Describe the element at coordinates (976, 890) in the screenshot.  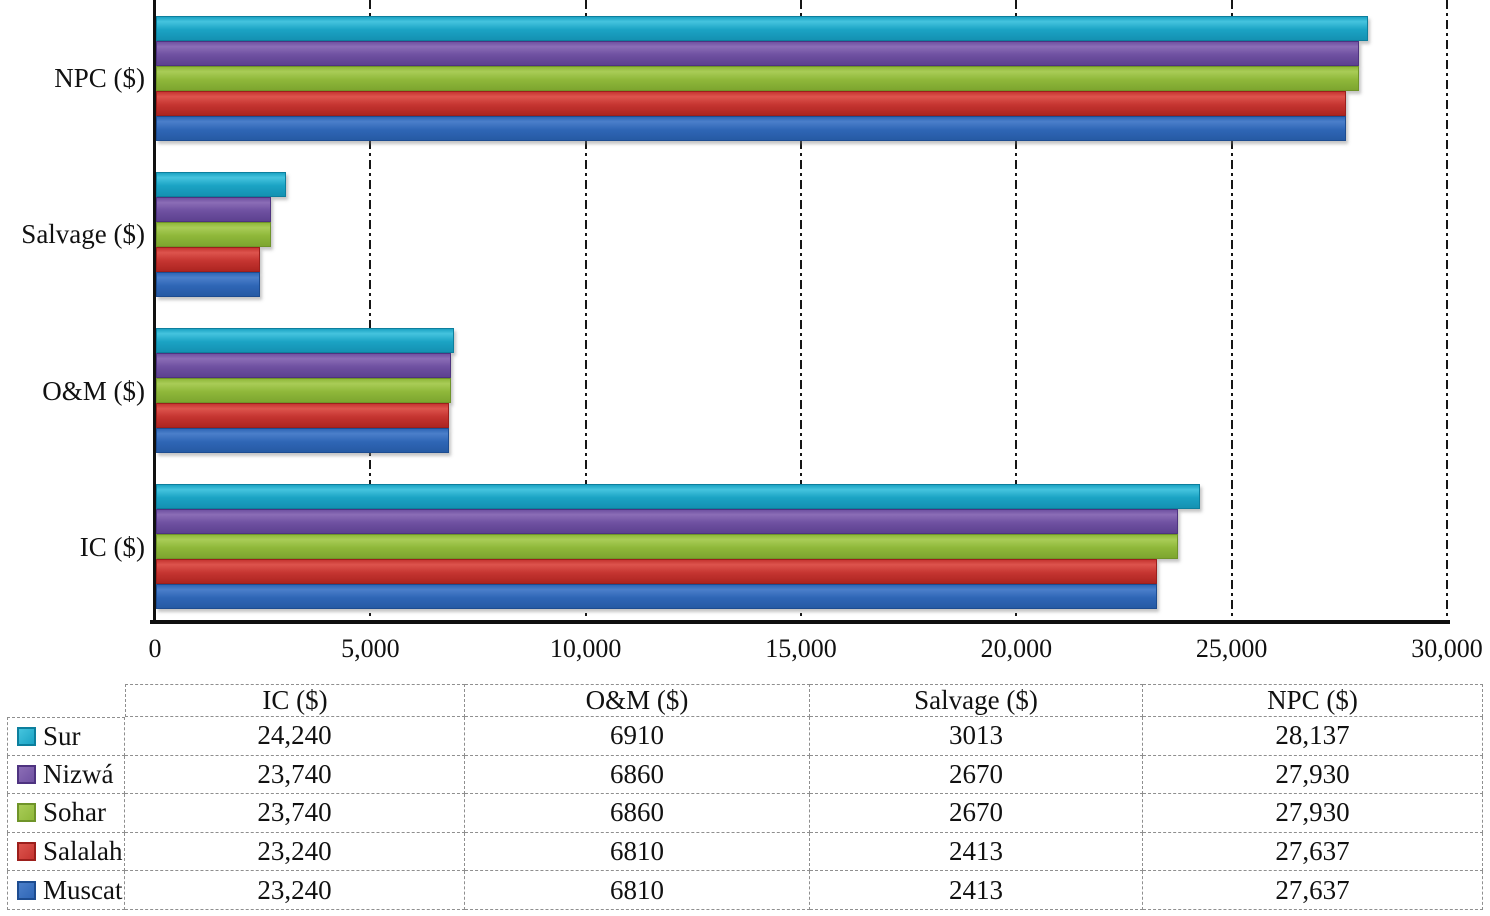
I see `table-cell-muscat-salvage: 2413` at that location.